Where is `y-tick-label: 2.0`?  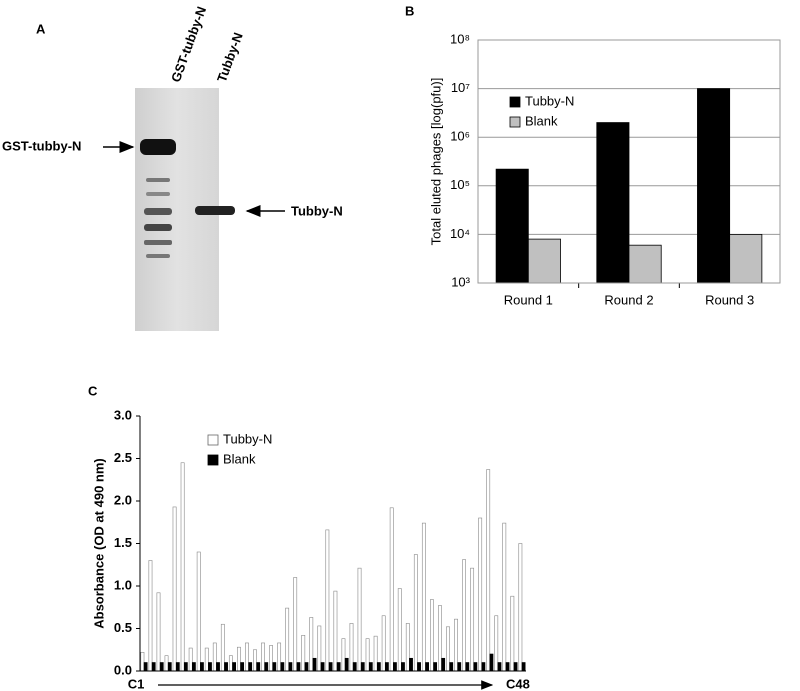
y-tick-label: 2.0 is located at coordinates (123, 499).